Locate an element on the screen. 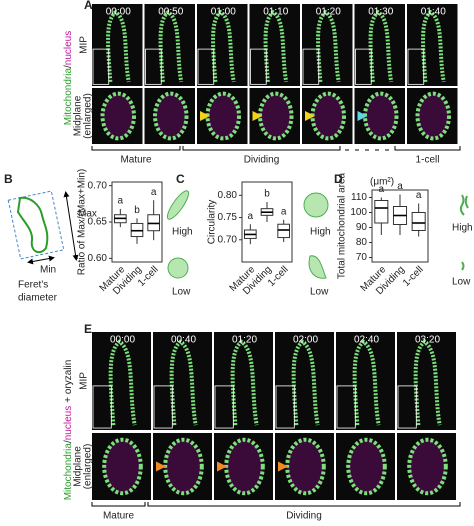 The width and height of the screenshot is (474, 526). time-label: 01:00 is located at coordinates (223, 12).